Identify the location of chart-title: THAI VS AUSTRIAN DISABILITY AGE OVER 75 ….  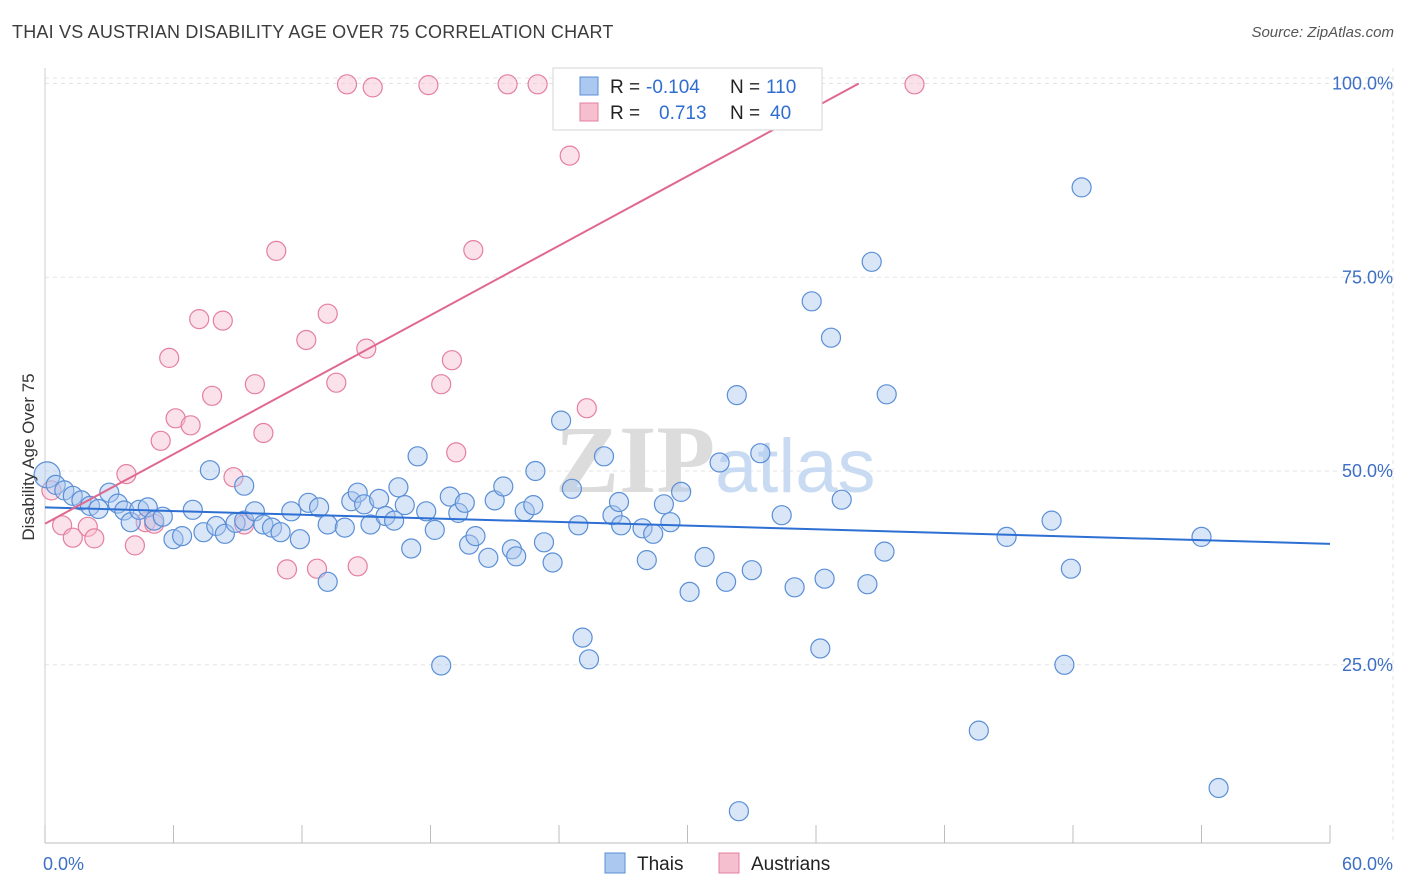
(313, 32).